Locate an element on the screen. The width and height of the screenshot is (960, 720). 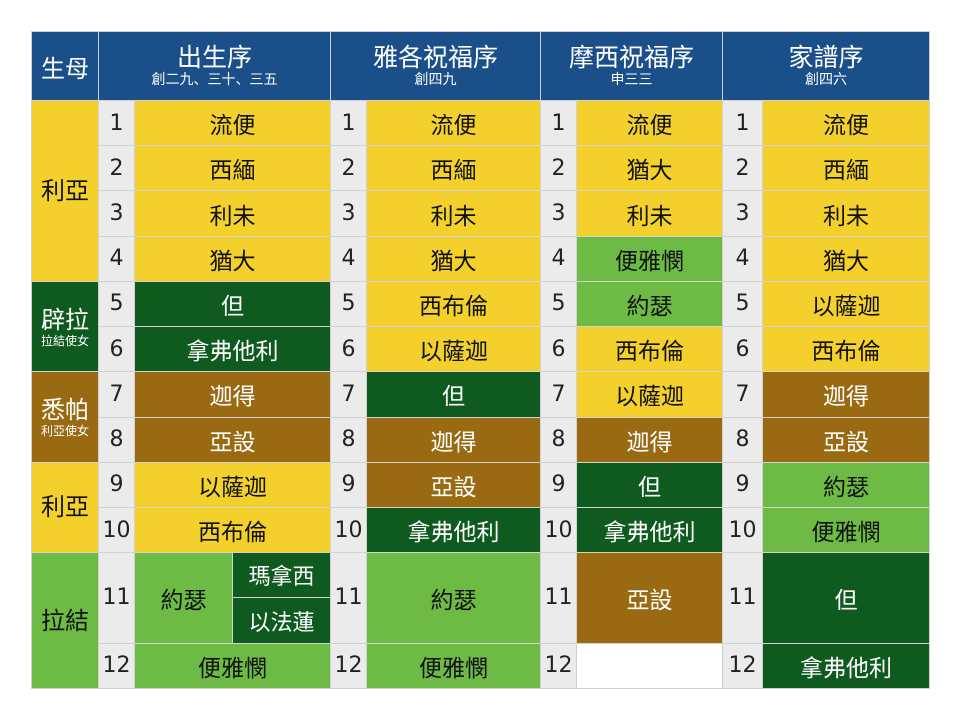
birth-cell: 約瑟 is located at coordinates (183, 598).